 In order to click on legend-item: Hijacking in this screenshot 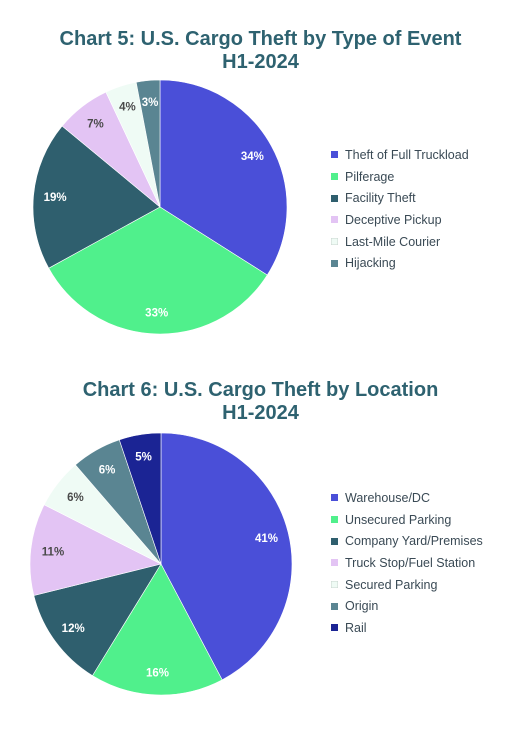, I will do `click(400, 263)`.